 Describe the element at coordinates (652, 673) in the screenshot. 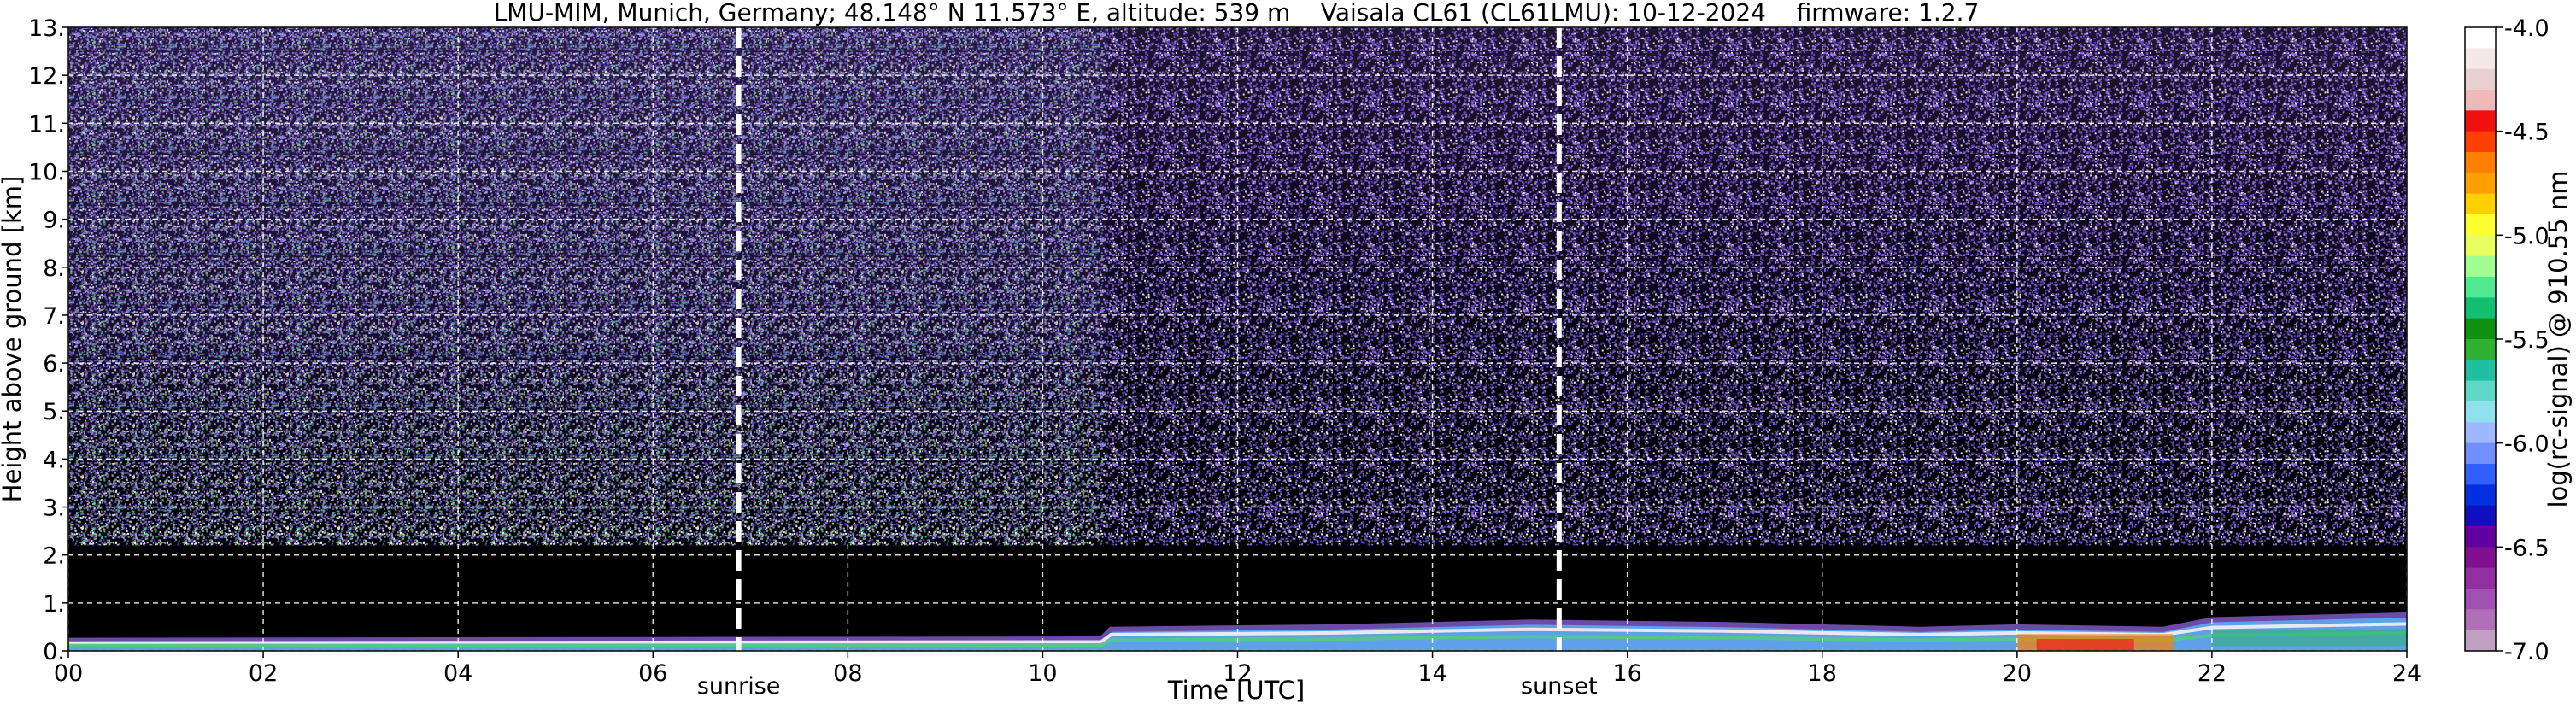

I see `x-tick-label: 06` at that location.